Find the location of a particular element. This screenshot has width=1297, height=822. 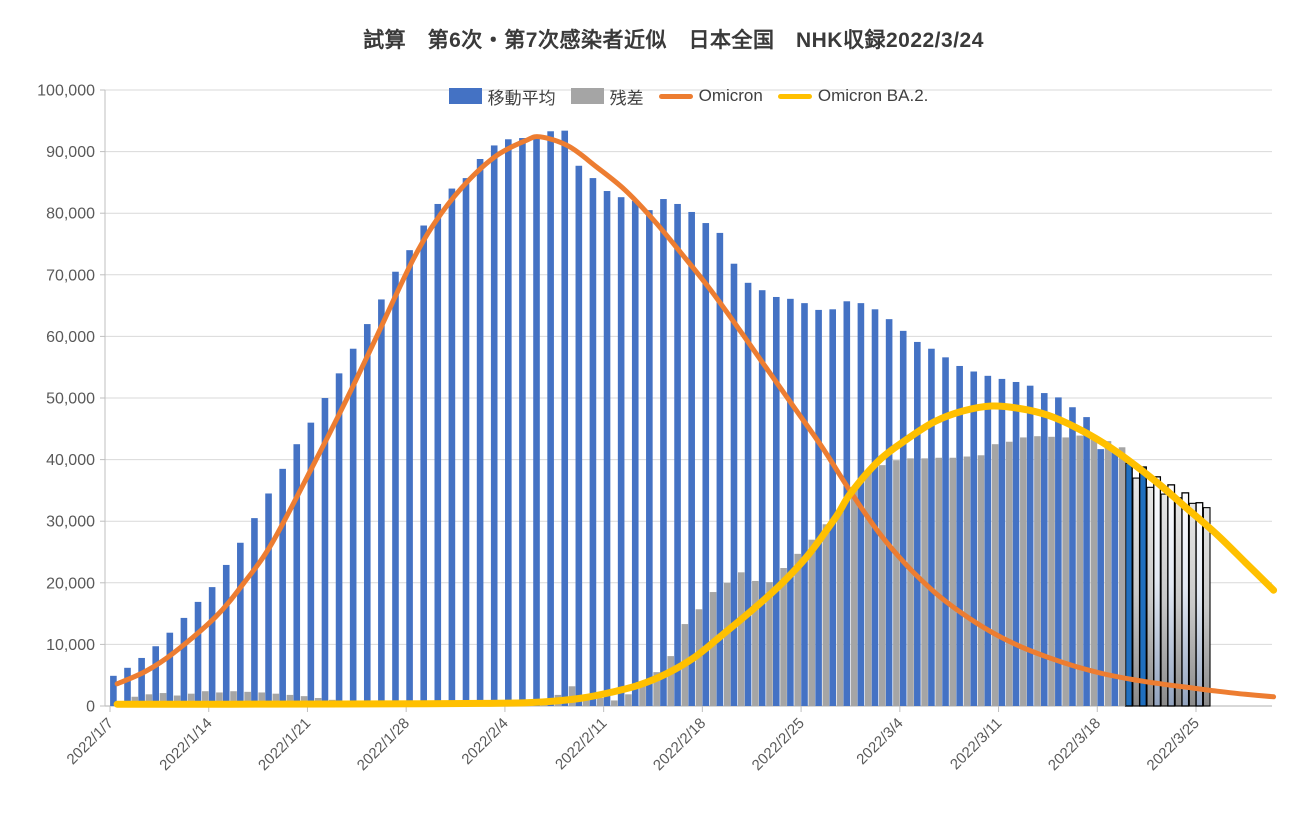

legend-item-residual: 残差 is located at coordinates (607, 96).